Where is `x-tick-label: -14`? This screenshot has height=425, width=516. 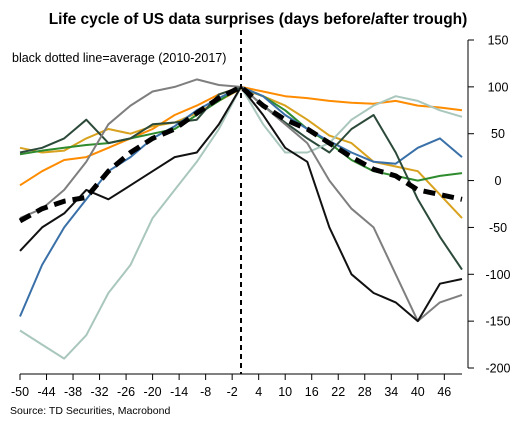 x-tick-label: -14 is located at coordinates (179, 392).